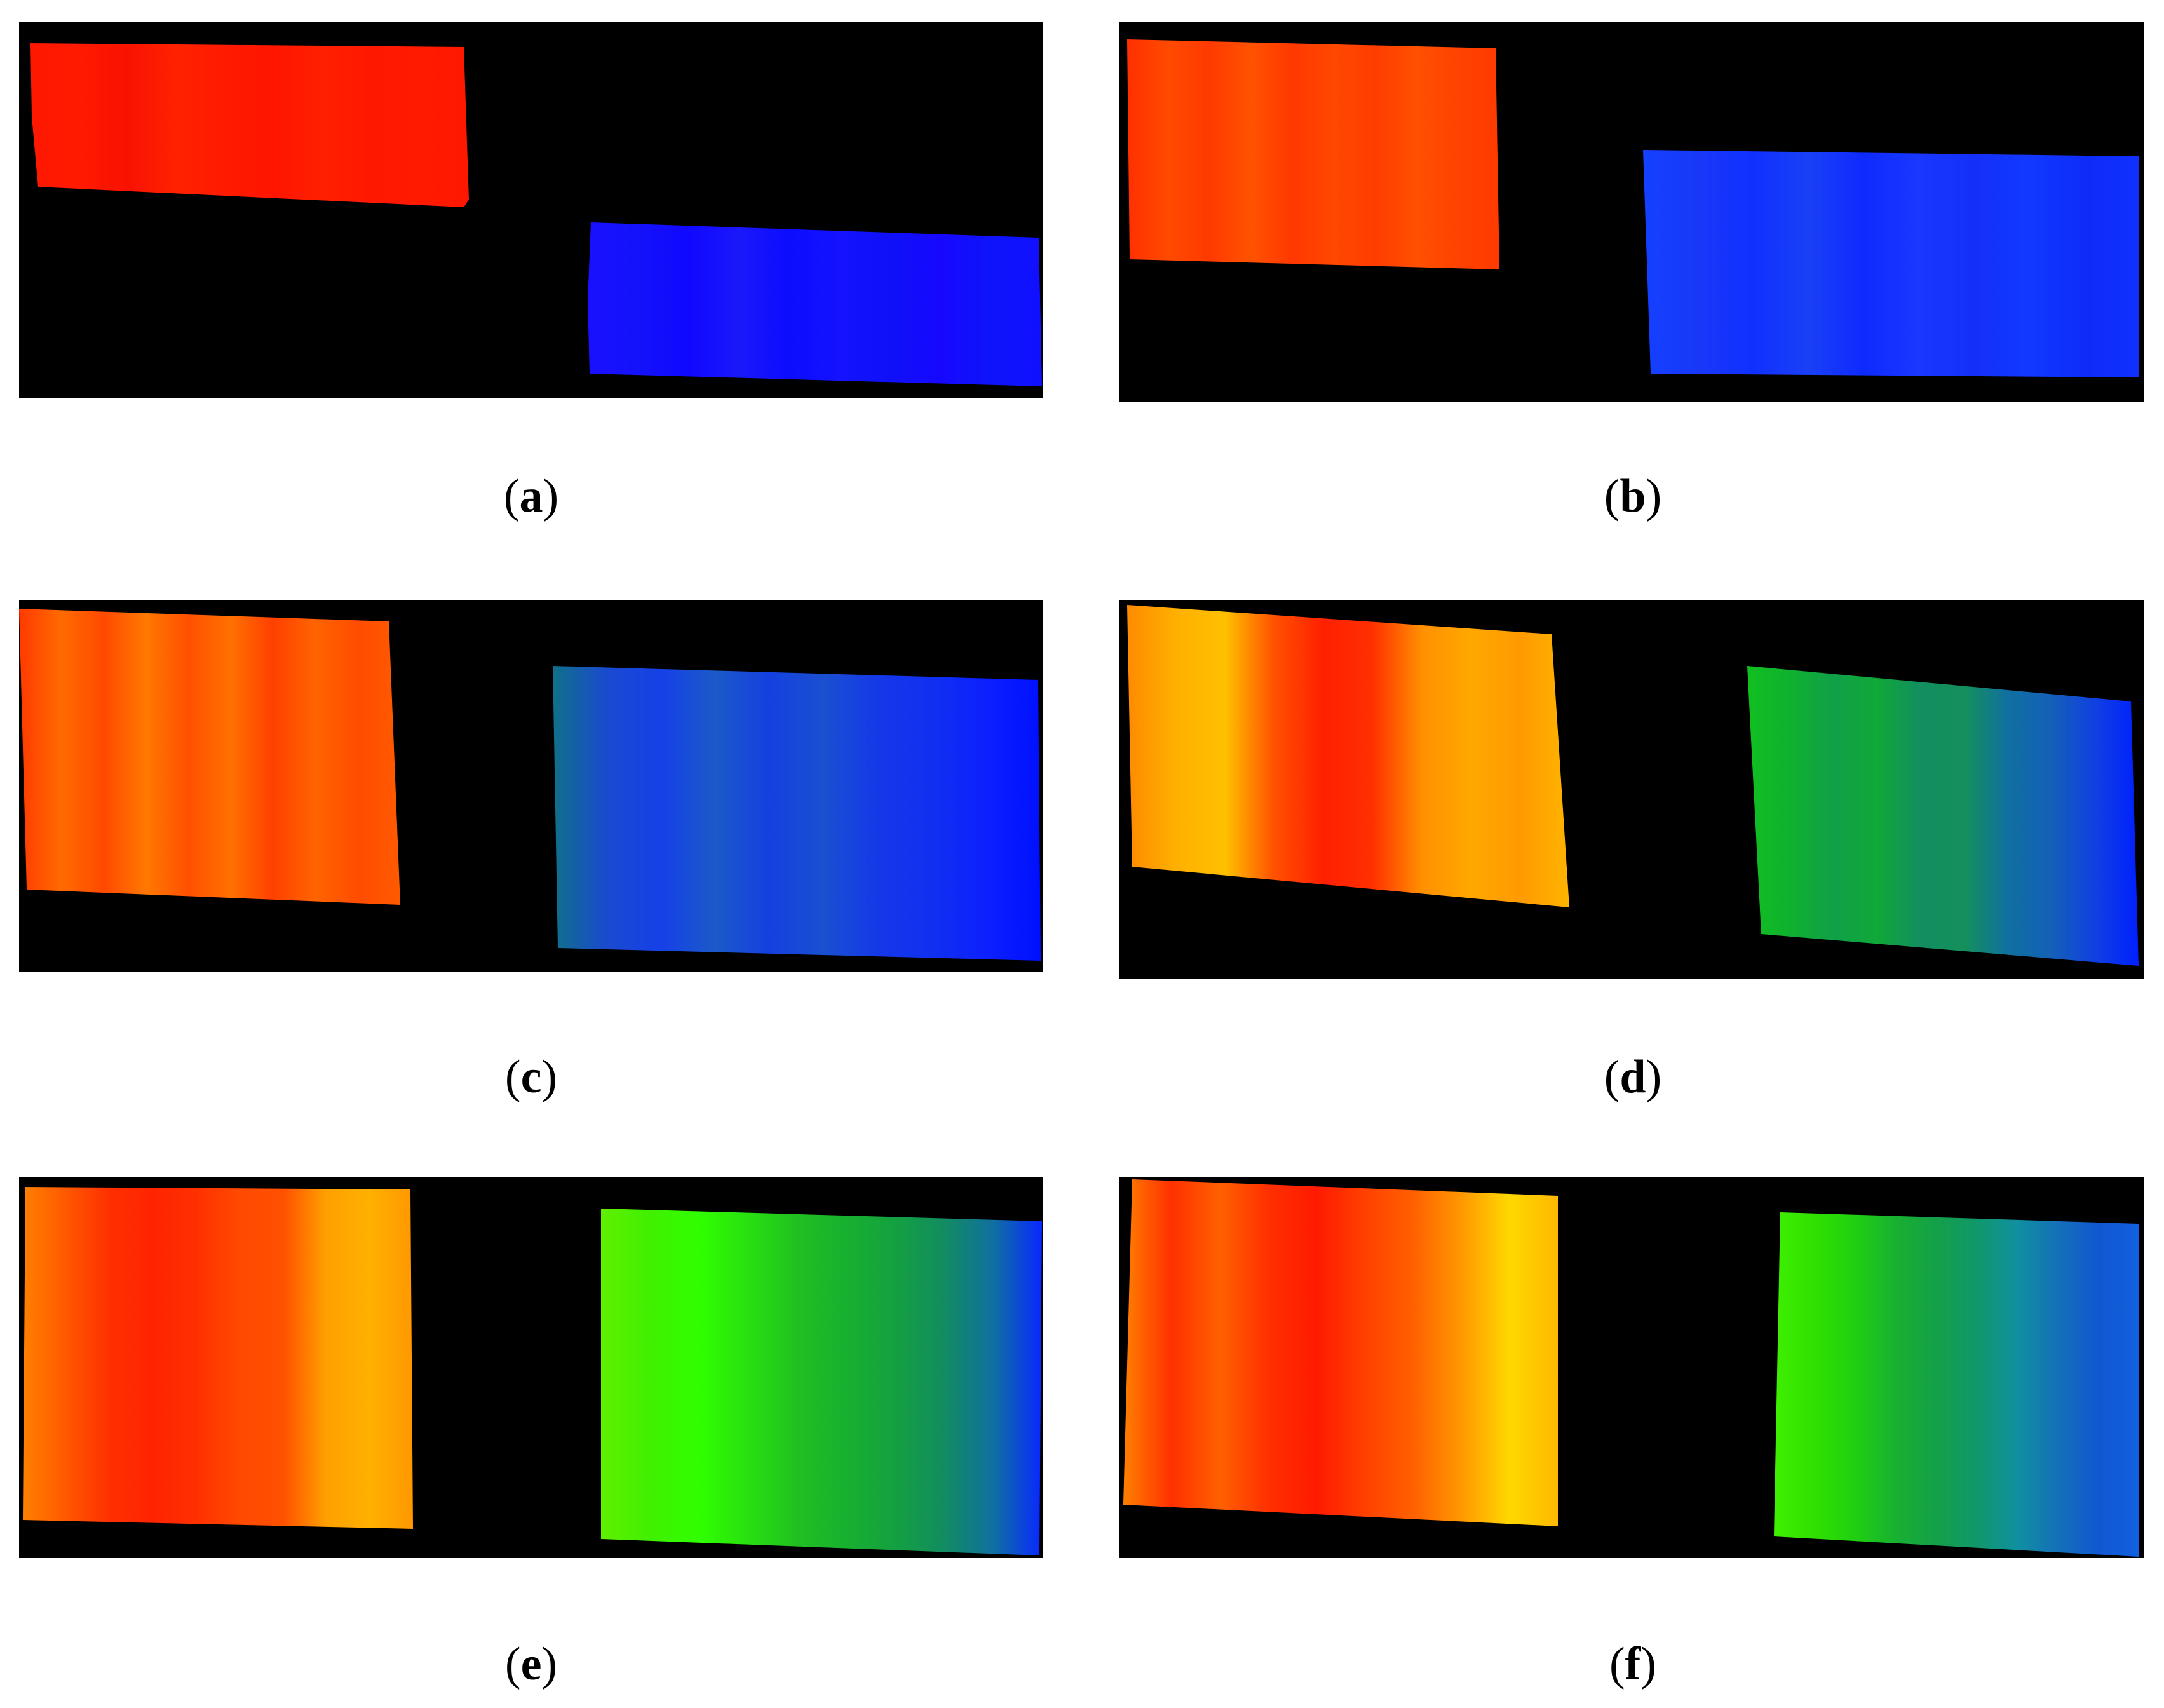  I want to click on caption-c: (c), so click(531, 1077).